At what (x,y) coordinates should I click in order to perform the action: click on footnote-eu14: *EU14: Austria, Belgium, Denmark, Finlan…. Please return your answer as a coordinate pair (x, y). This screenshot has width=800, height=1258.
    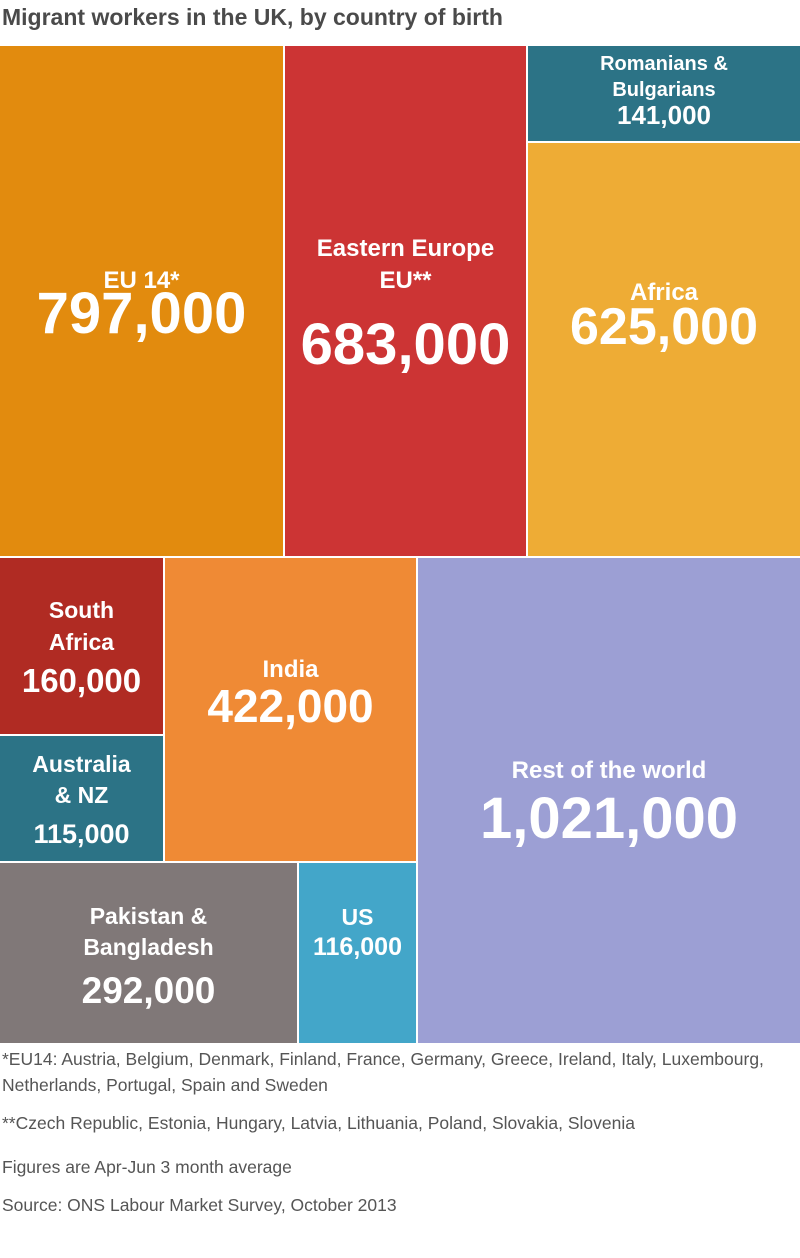
    Looking at the image, I should click on (383, 1072).